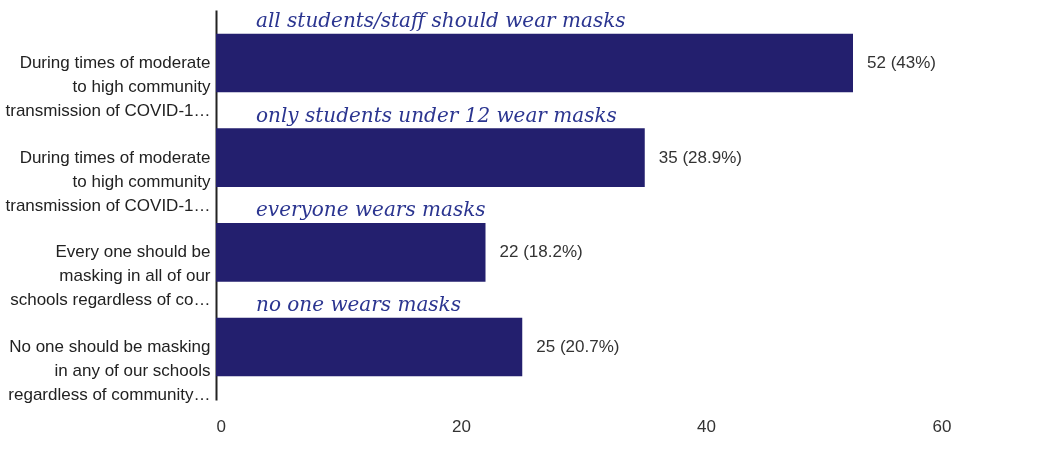 This screenshot has height=464, width=1046. Describe the element at coordinates (541, 252) in the screenshot. I see `data-label: 22 (18.2%)` at that location.